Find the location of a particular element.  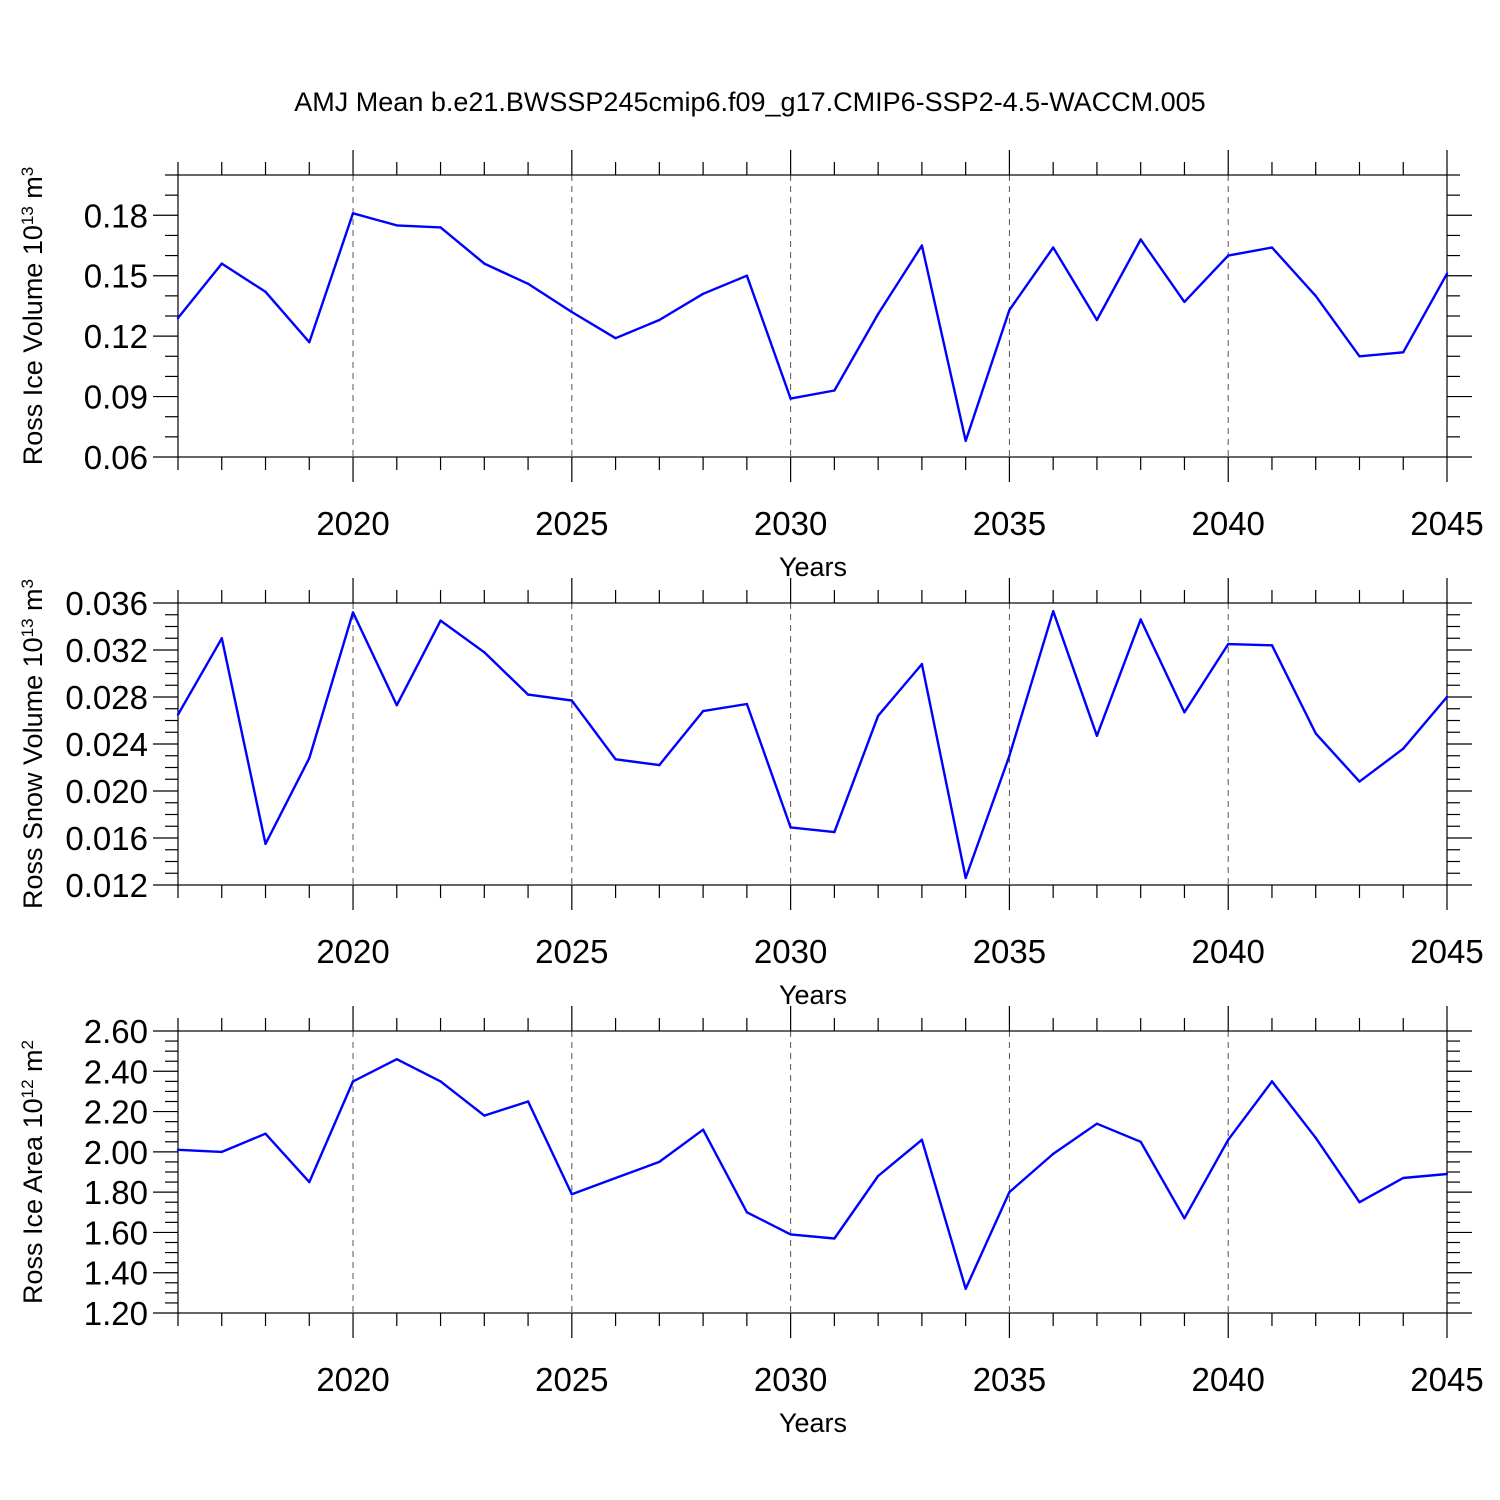

y-tick-label: 1.20 is located at coordinates (116, 1313).